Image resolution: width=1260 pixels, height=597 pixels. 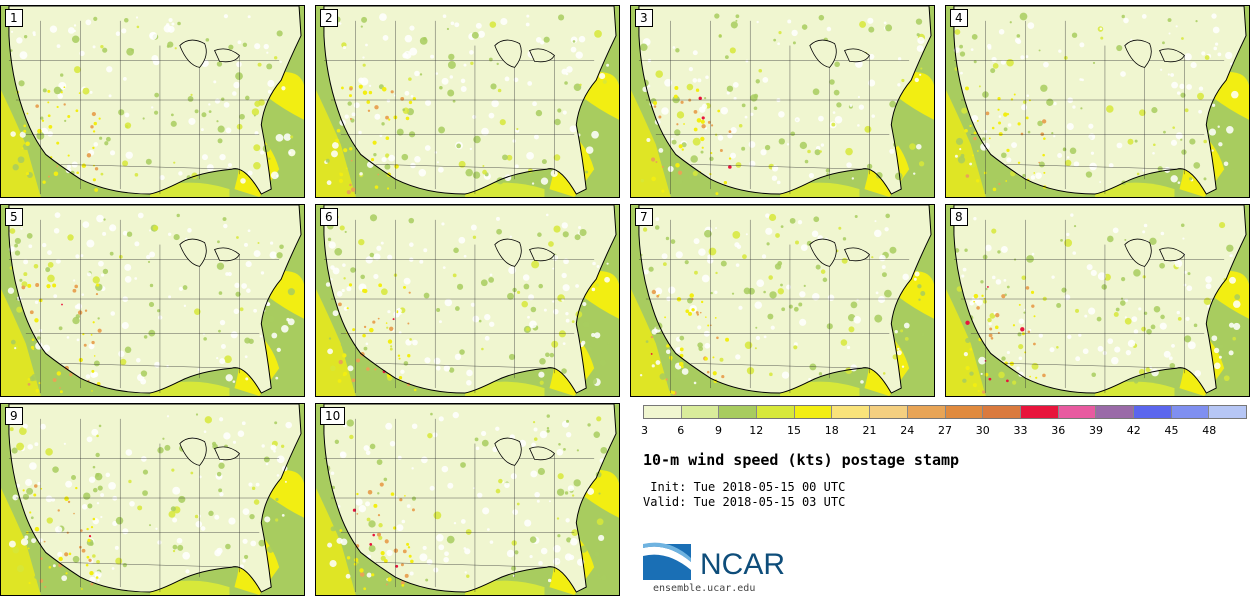 What do you see at coordinates (644, 18) in the screenshot?
I see `member-label: 3` at bounding box center [644, 18].